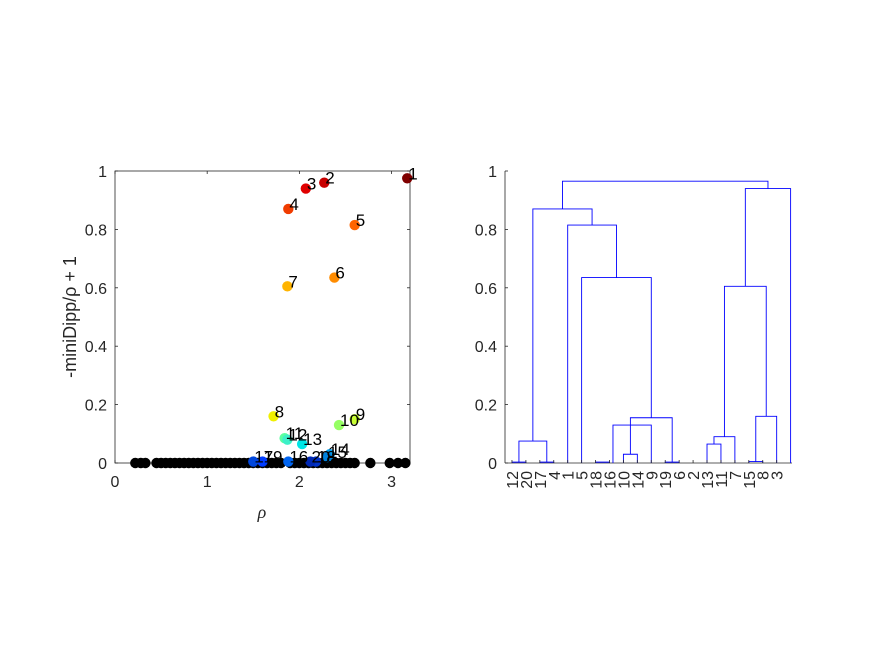 This screenshot has height=656, width=875. What do you see at coordinates (102, 172) in the screenshot?
I see `scatter-y-tick-label: 1` at bounding box center [102, 172].